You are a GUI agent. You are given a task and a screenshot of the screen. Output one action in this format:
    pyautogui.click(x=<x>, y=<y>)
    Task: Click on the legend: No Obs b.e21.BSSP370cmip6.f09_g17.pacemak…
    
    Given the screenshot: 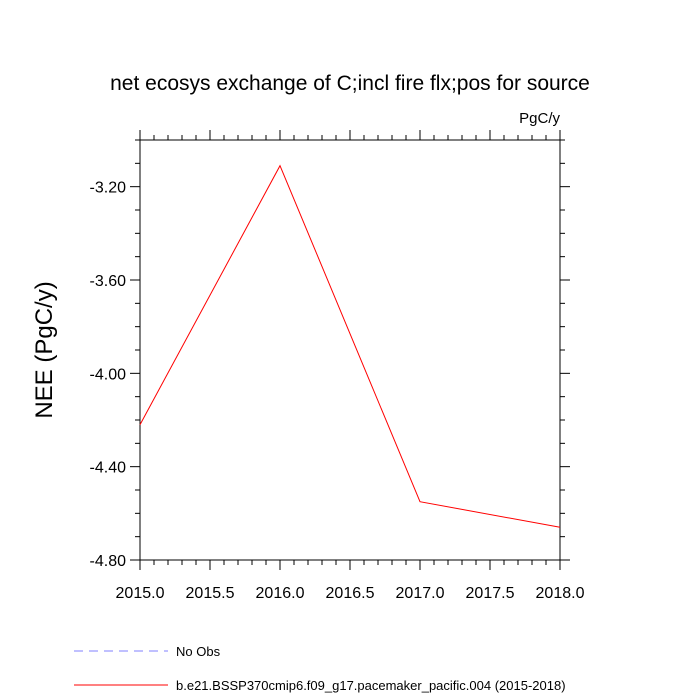 What is the action you would take?
    pyautogui.click(x=320, y=668)
    